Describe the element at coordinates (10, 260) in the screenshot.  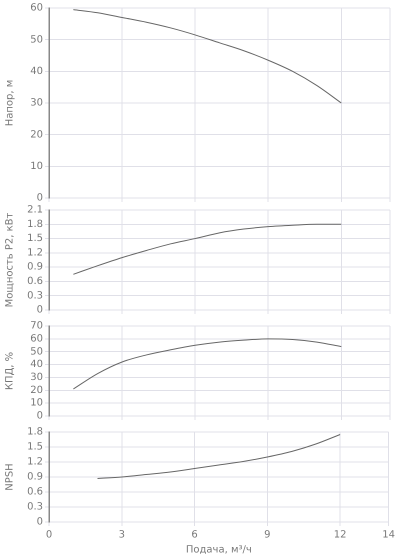
I see `y-axis-title: Мощность P2, кВт` at that location.